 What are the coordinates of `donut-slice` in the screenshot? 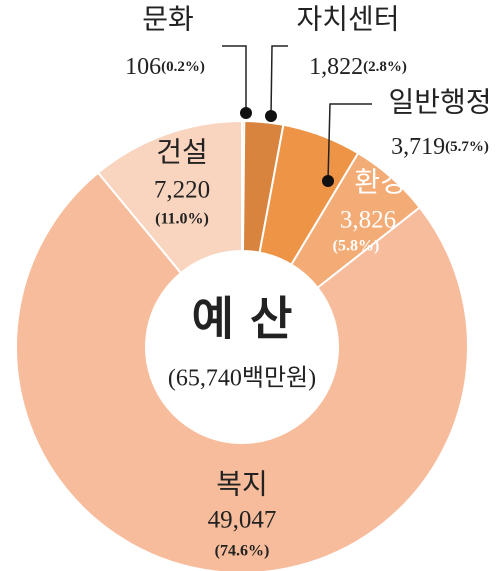 It's located at (169, 197).